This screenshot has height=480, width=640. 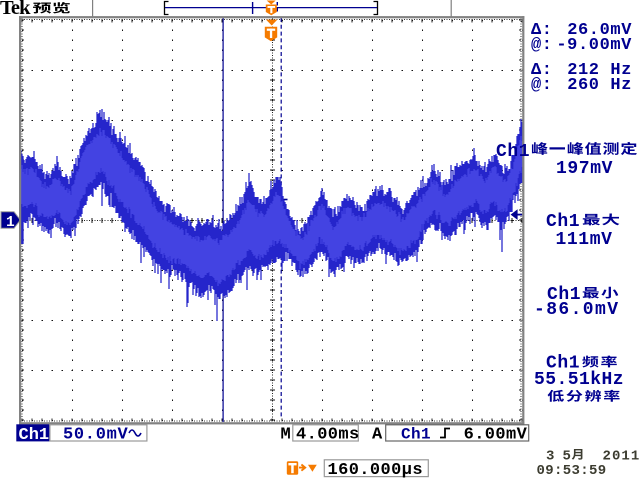 I want to click on svg-text: 3, so click(x=550, y=456).